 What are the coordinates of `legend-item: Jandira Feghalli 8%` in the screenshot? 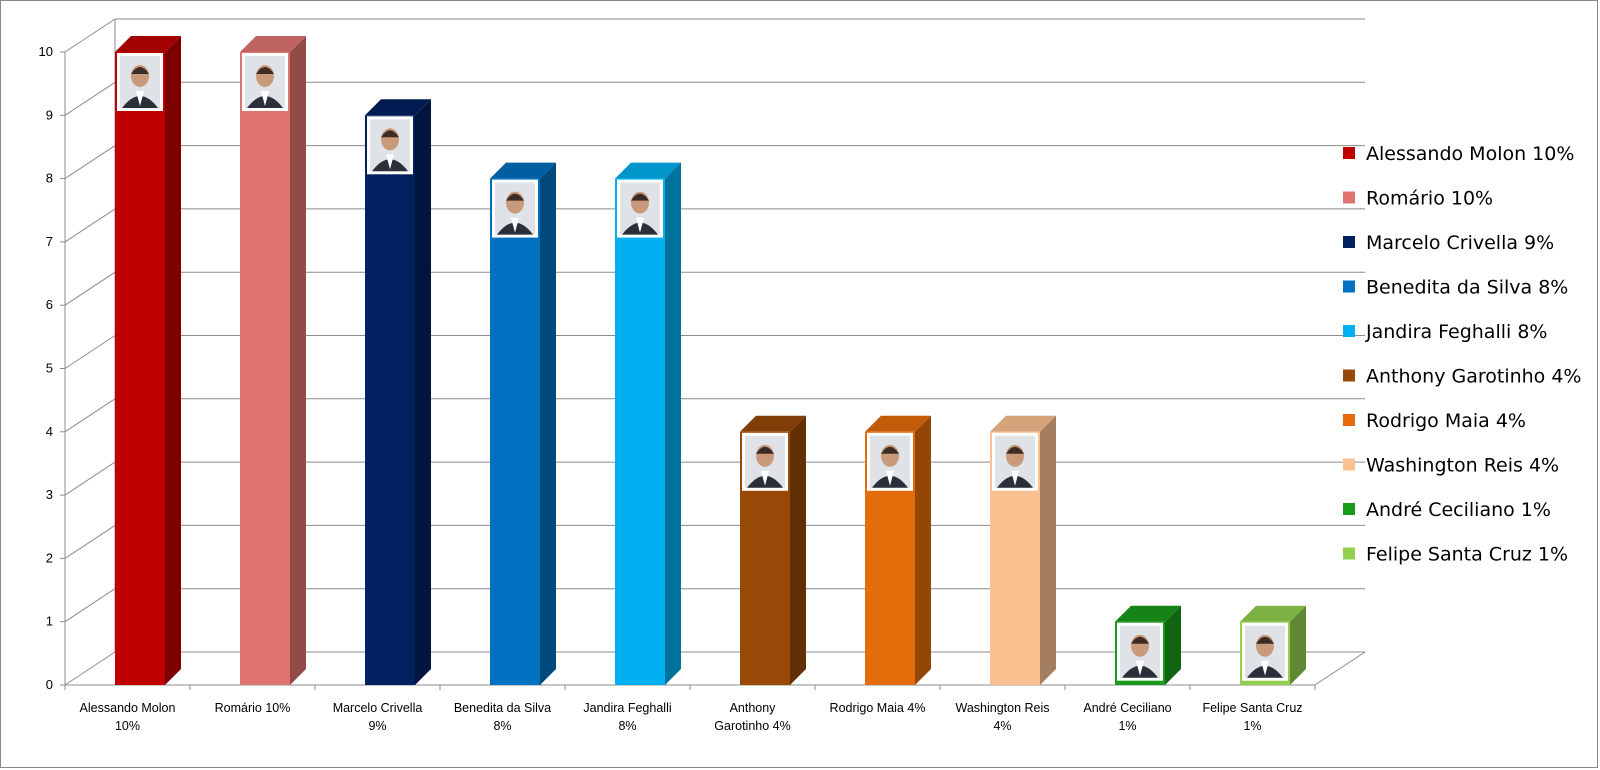 It's located at (1445, 332).